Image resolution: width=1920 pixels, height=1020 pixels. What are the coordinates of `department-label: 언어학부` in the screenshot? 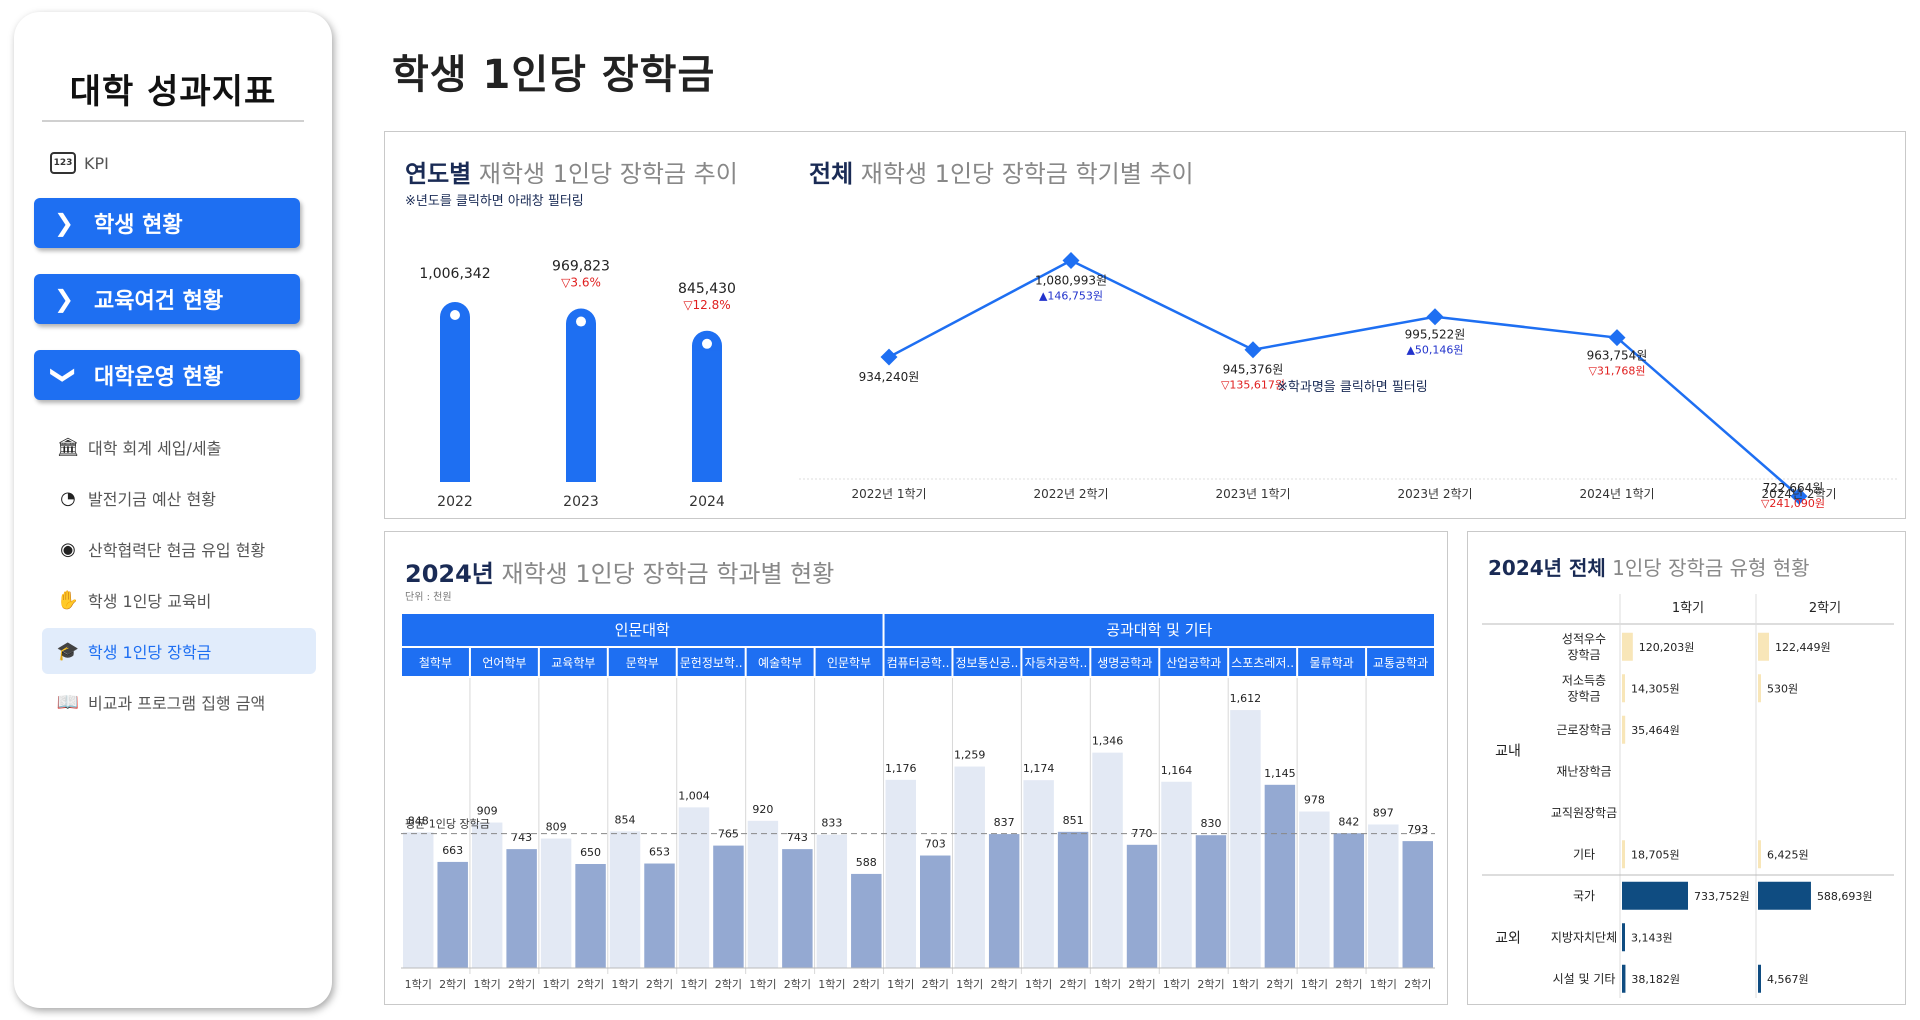 It's located at (504, 663).